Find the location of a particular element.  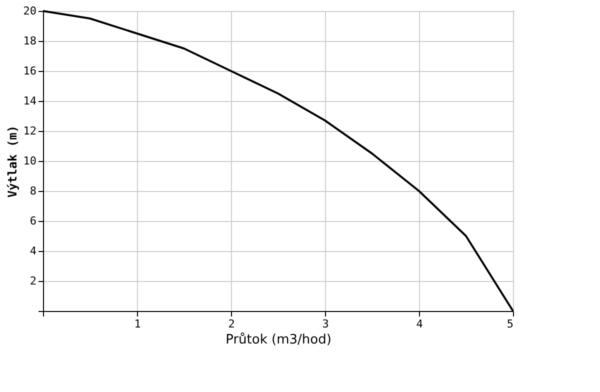

x-tick-label: 3 is located at coordinates (325, 324).